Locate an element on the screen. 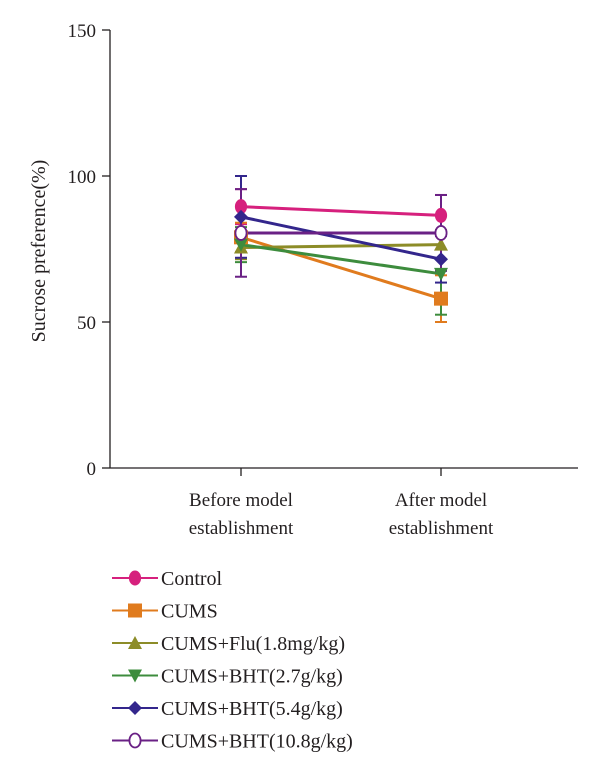  legend-label: CUMS+BHT(5.4g/kg) is located at coordinates (252, 709).